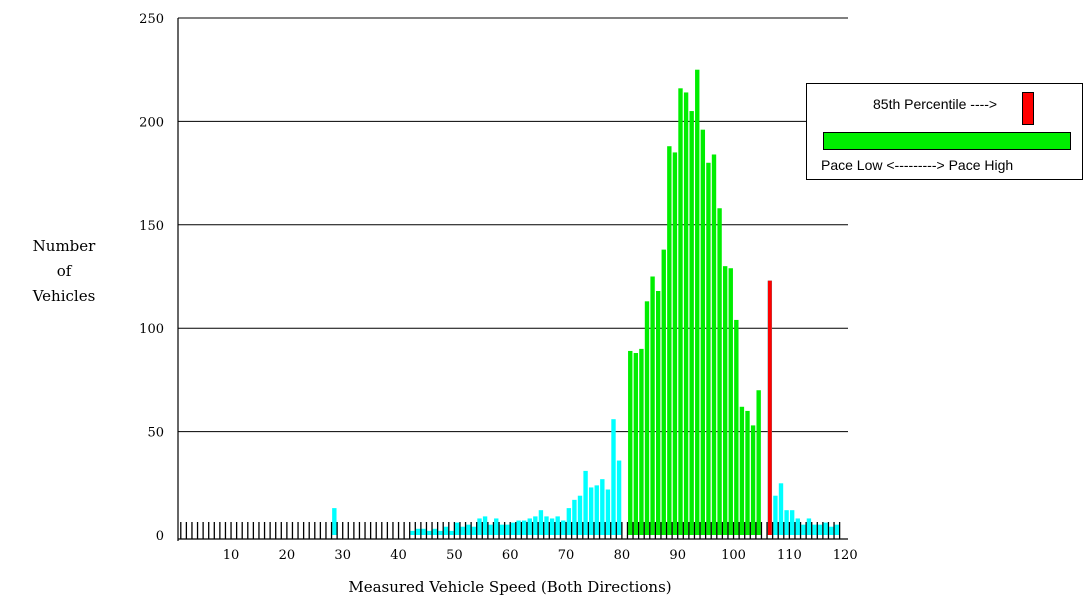  I want to click on percentile-legend-label: 85th Percentile ---->, so click(935, 104).